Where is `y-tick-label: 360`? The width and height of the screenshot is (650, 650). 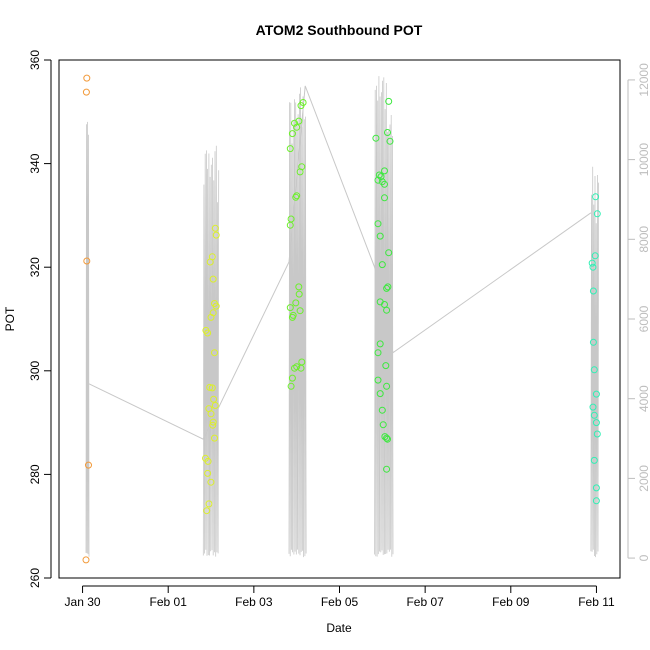 y-tick-label: 360 is located at coordinates (35, 60).